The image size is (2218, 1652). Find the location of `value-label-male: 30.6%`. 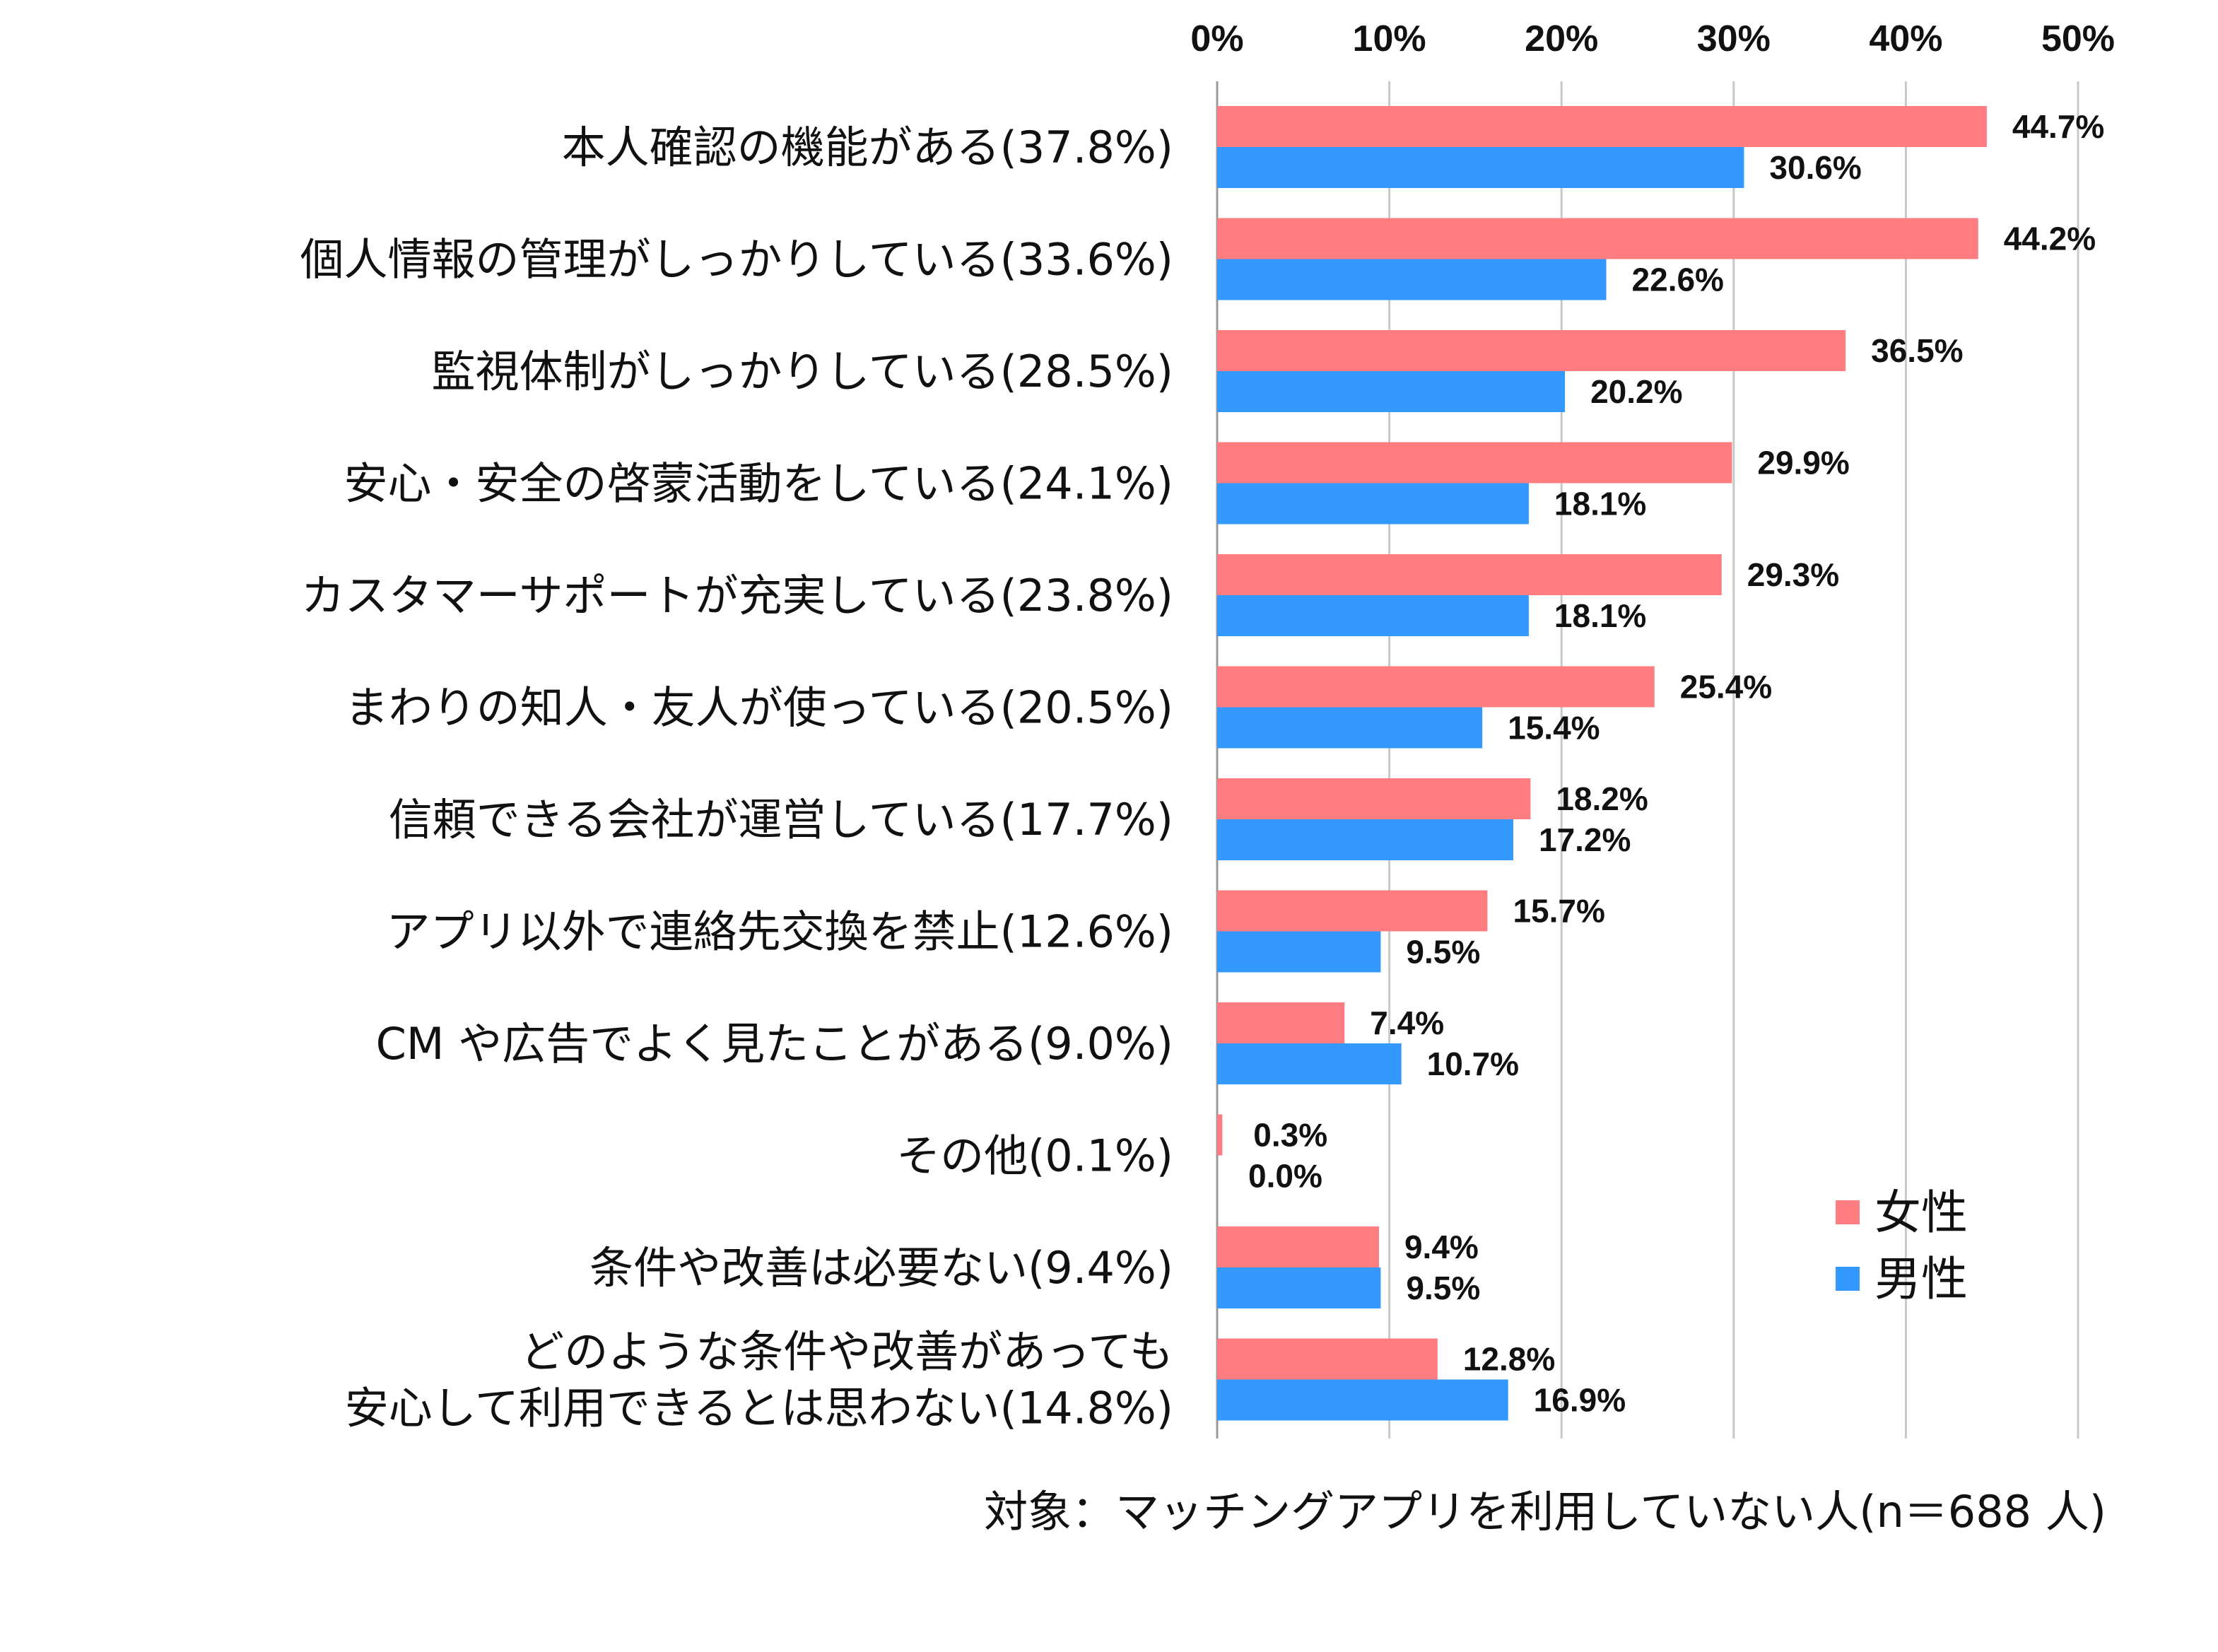

value-label-male: 30.6% is located at coordinates (1815, 167).